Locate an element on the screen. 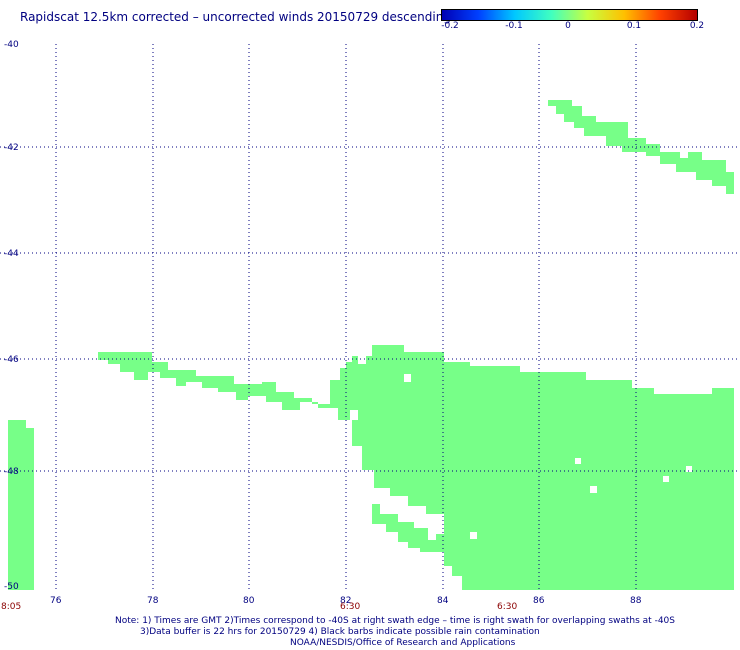 The height and width of the screenshot is (650, 740). lon-label: 82 is located at coordinates (345, 601).